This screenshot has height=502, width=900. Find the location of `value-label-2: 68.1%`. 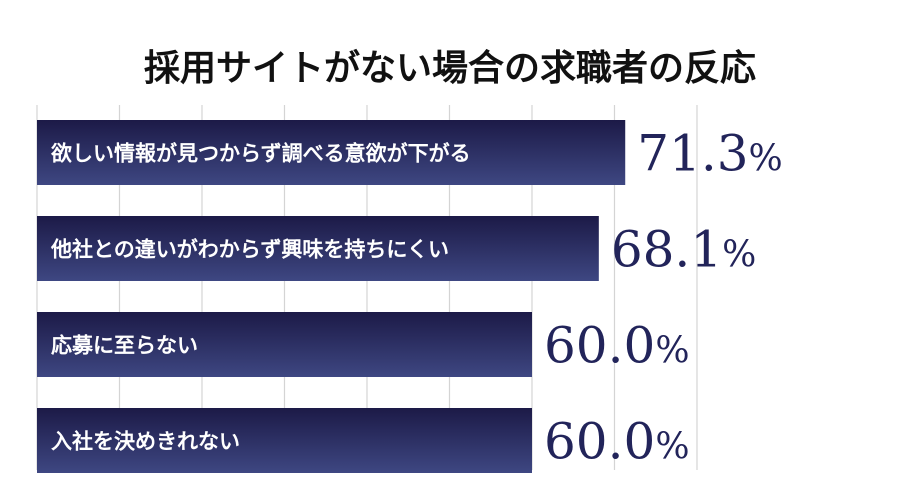

value-label-2: 68.1% is located at coordinates (684, 250).